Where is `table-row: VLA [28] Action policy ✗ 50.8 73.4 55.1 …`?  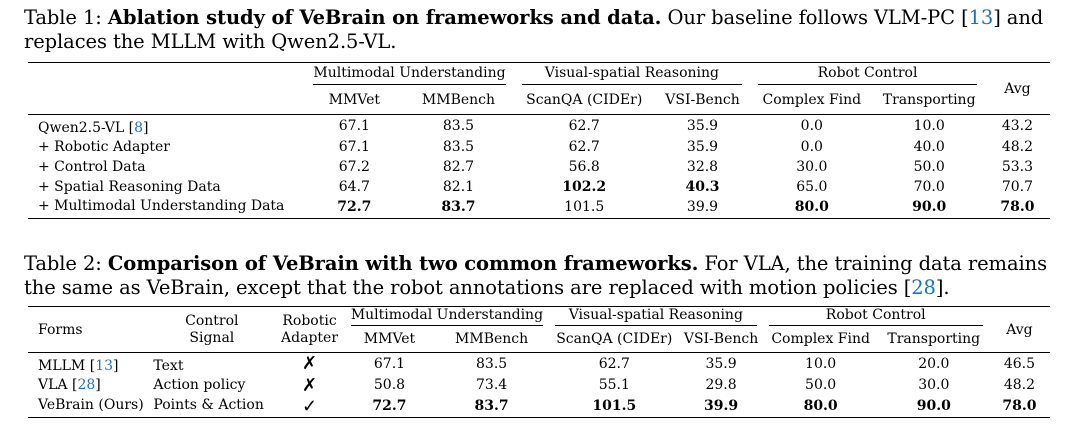
table-row: VLA [28] Action policy ✗ 50.8 73.4 55.1 … is located at coordinates (539, 385).